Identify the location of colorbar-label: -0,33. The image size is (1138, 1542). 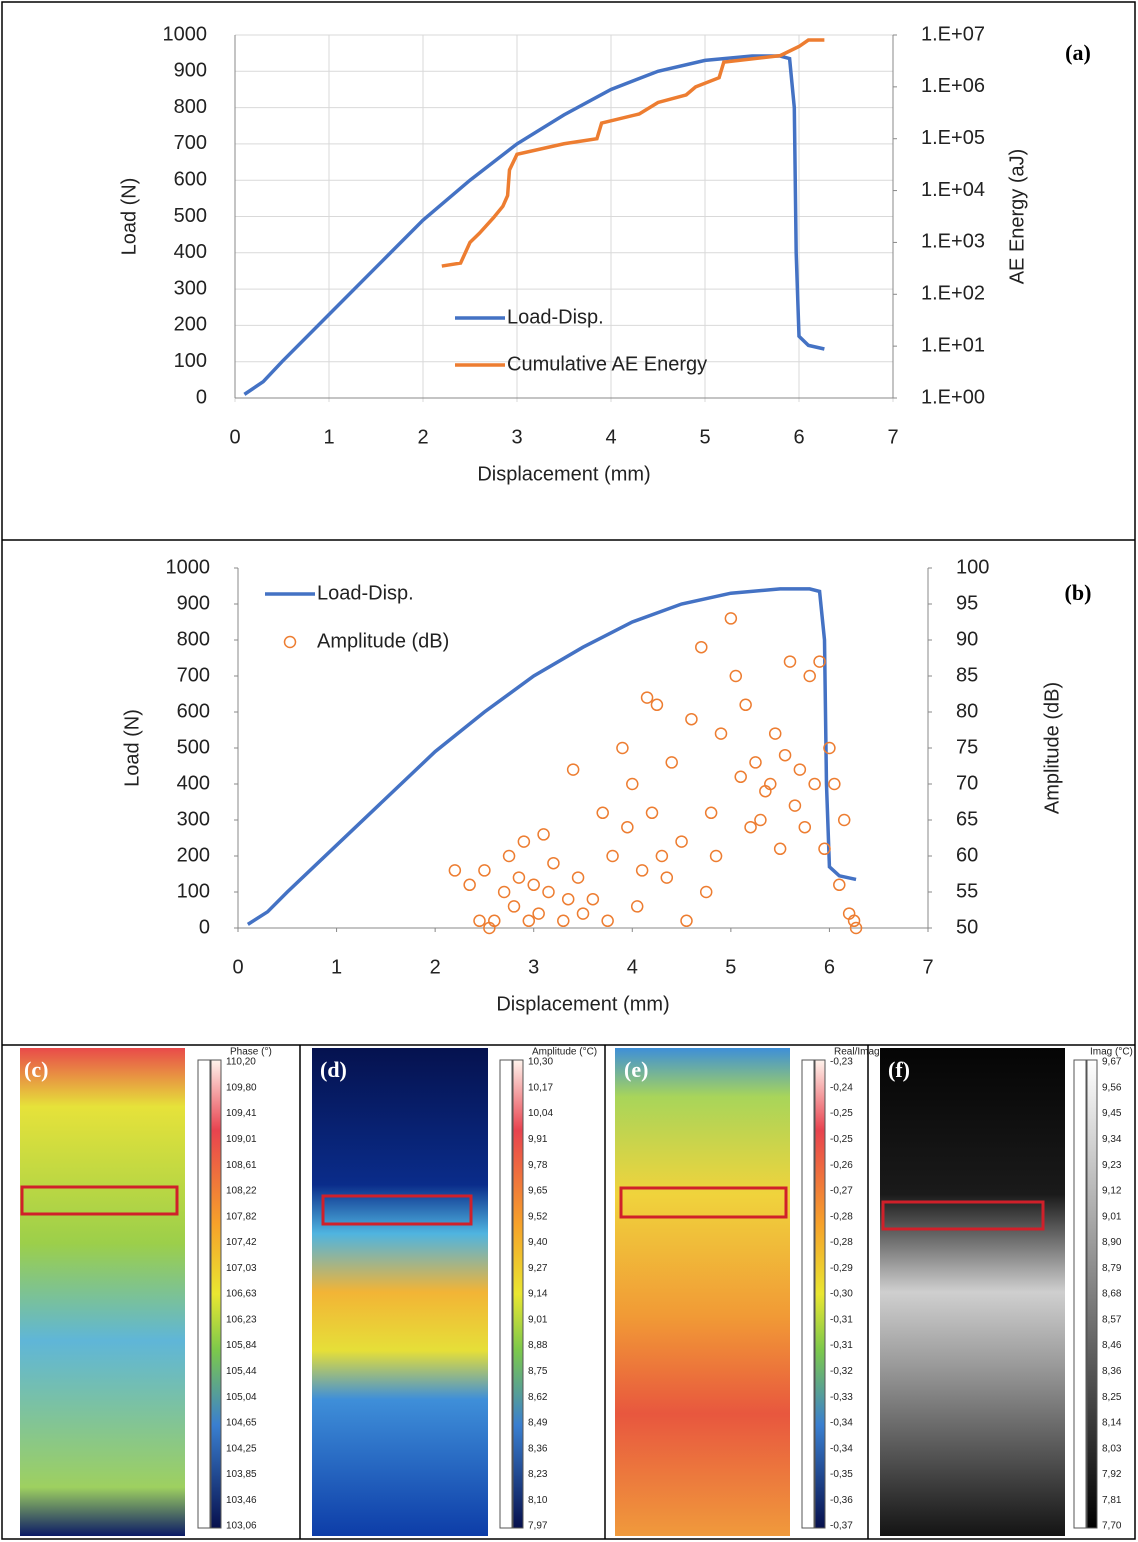
(841, 1397).